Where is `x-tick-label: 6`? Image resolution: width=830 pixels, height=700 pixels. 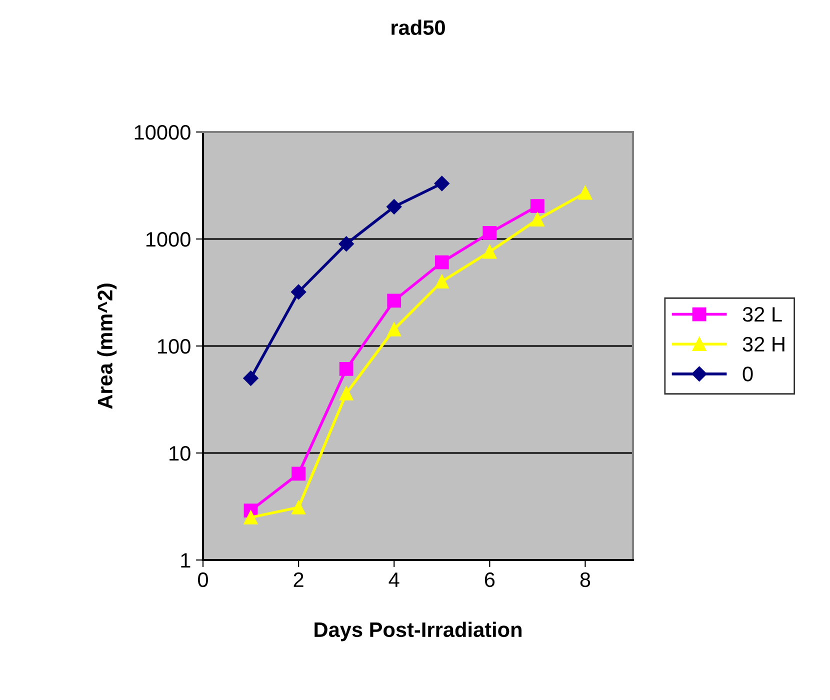
x-tick-label: 6 is located at coordinates (489, 580).